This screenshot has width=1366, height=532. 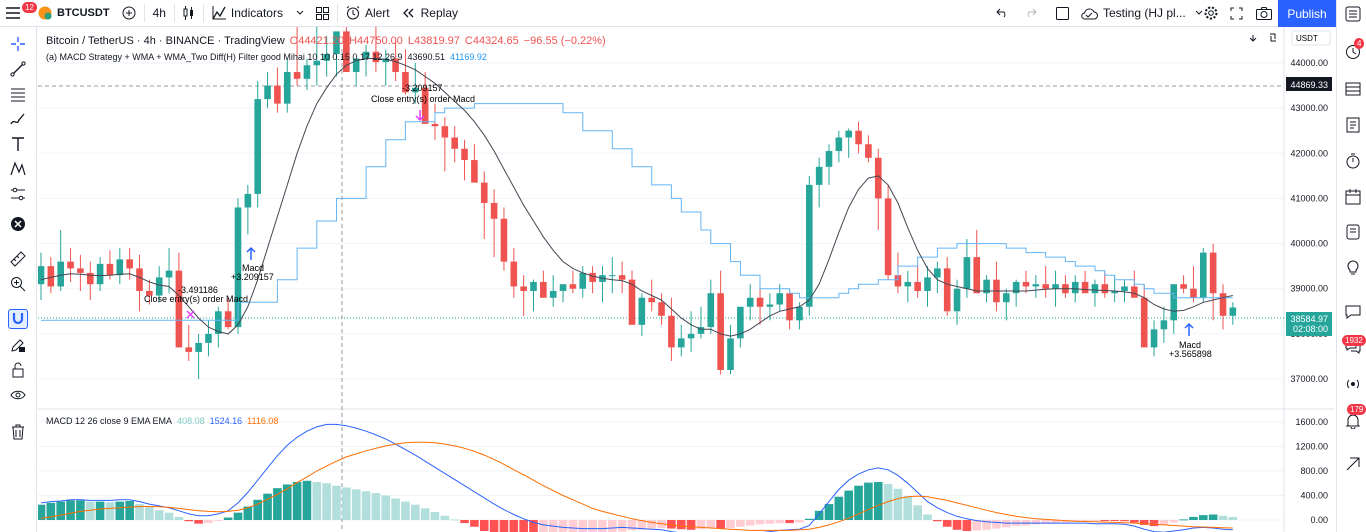 I want to click on prediction-tool, so click(x=18, y=194).